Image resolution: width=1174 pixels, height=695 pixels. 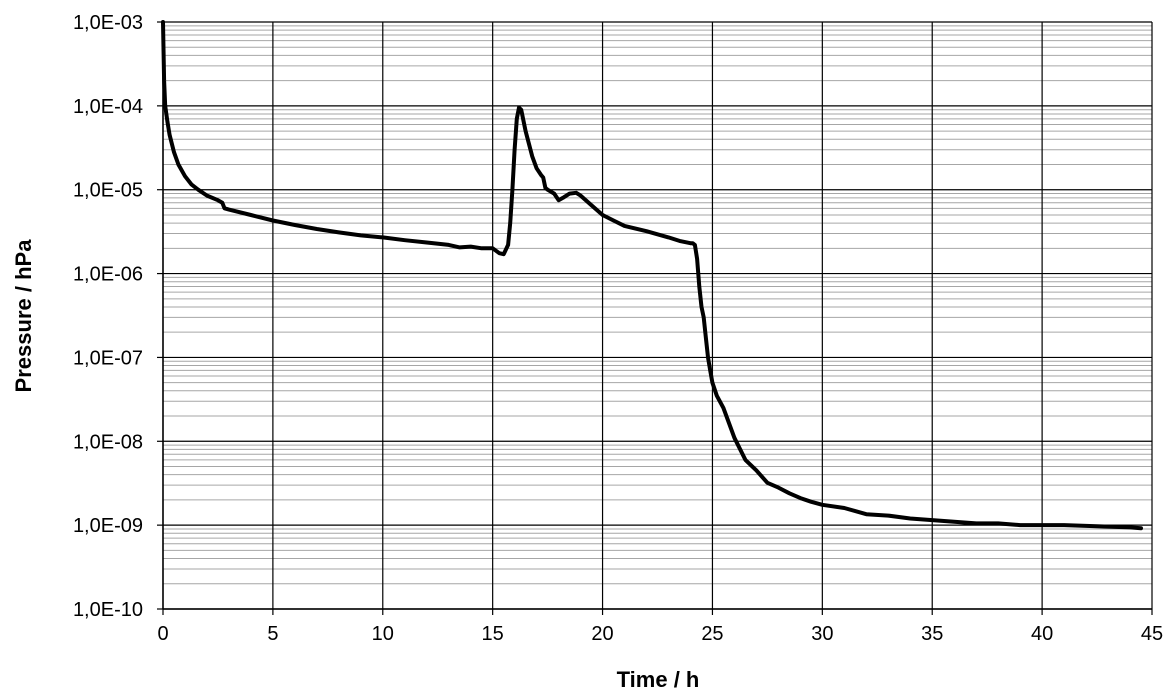 What do you see at coordinates (602, 634) in the screenshot?
I see `x-tick-label: 20` at bounding box center [602, 634].